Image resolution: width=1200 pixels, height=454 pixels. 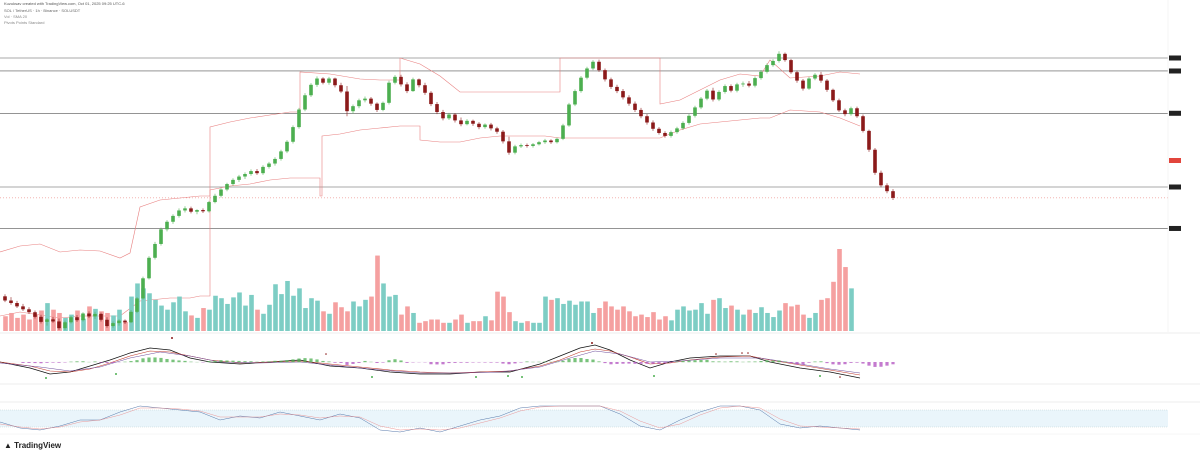 I want to click on stoch-rsi-pane, so click(x=600, y=417).